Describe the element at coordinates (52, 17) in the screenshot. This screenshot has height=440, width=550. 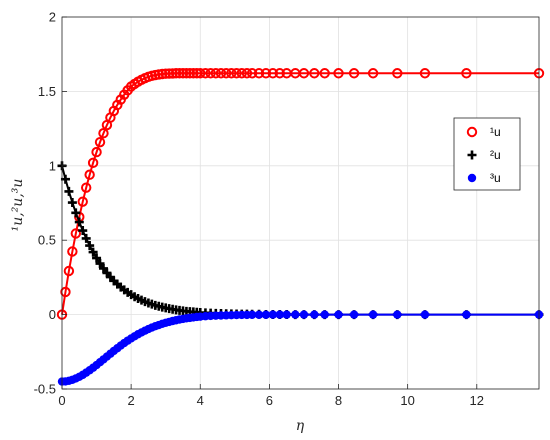
I see `y-tick-label: 2` at that location.